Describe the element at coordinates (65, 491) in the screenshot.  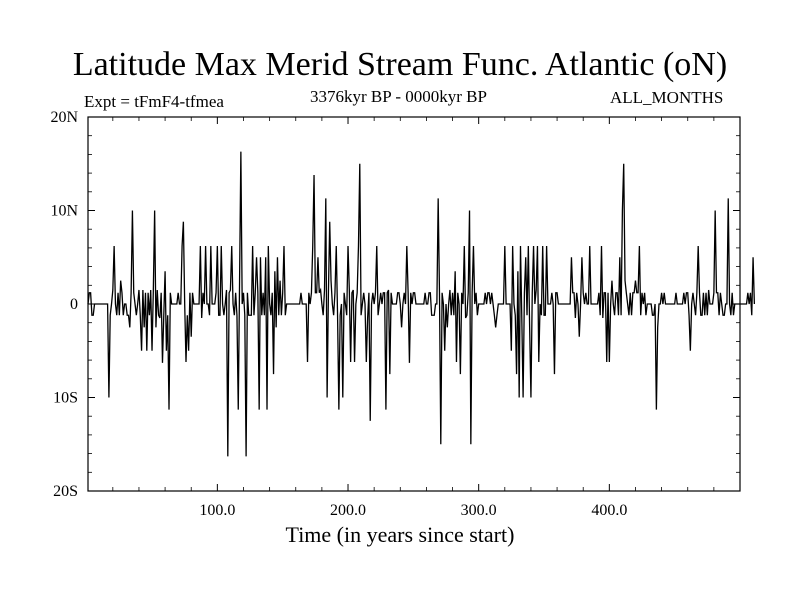
I see `y-tick-label: 20S` at that location.